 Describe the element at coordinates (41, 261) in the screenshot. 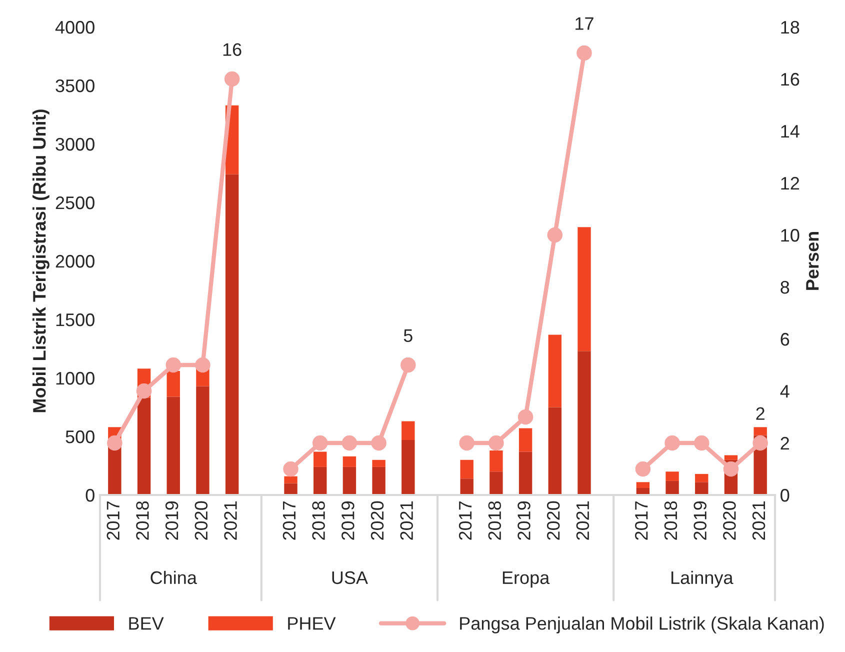

I see `y-axis-title: Mobil Listrik Terigistrasi (Ribu Unit)` at that location.